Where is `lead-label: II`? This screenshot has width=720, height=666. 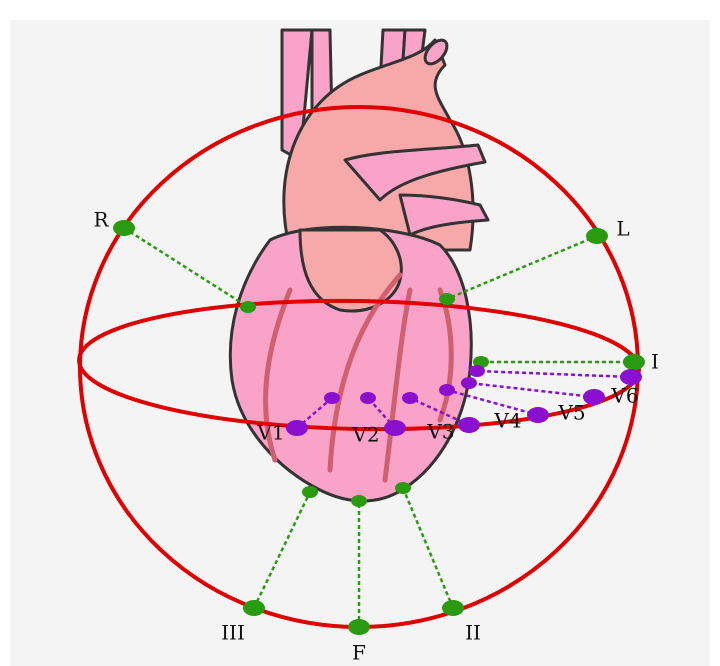 lead-label: II is located at coordinates (473, 633).